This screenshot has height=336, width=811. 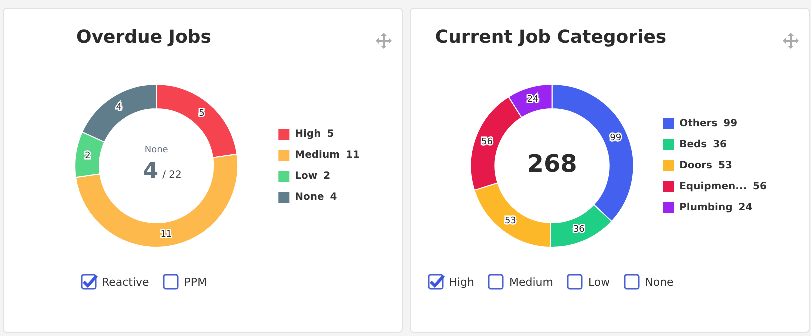 What do you see at coordinates (461, 282) in the screenshot?
I see `text: High` at bounding box center [461, 282].